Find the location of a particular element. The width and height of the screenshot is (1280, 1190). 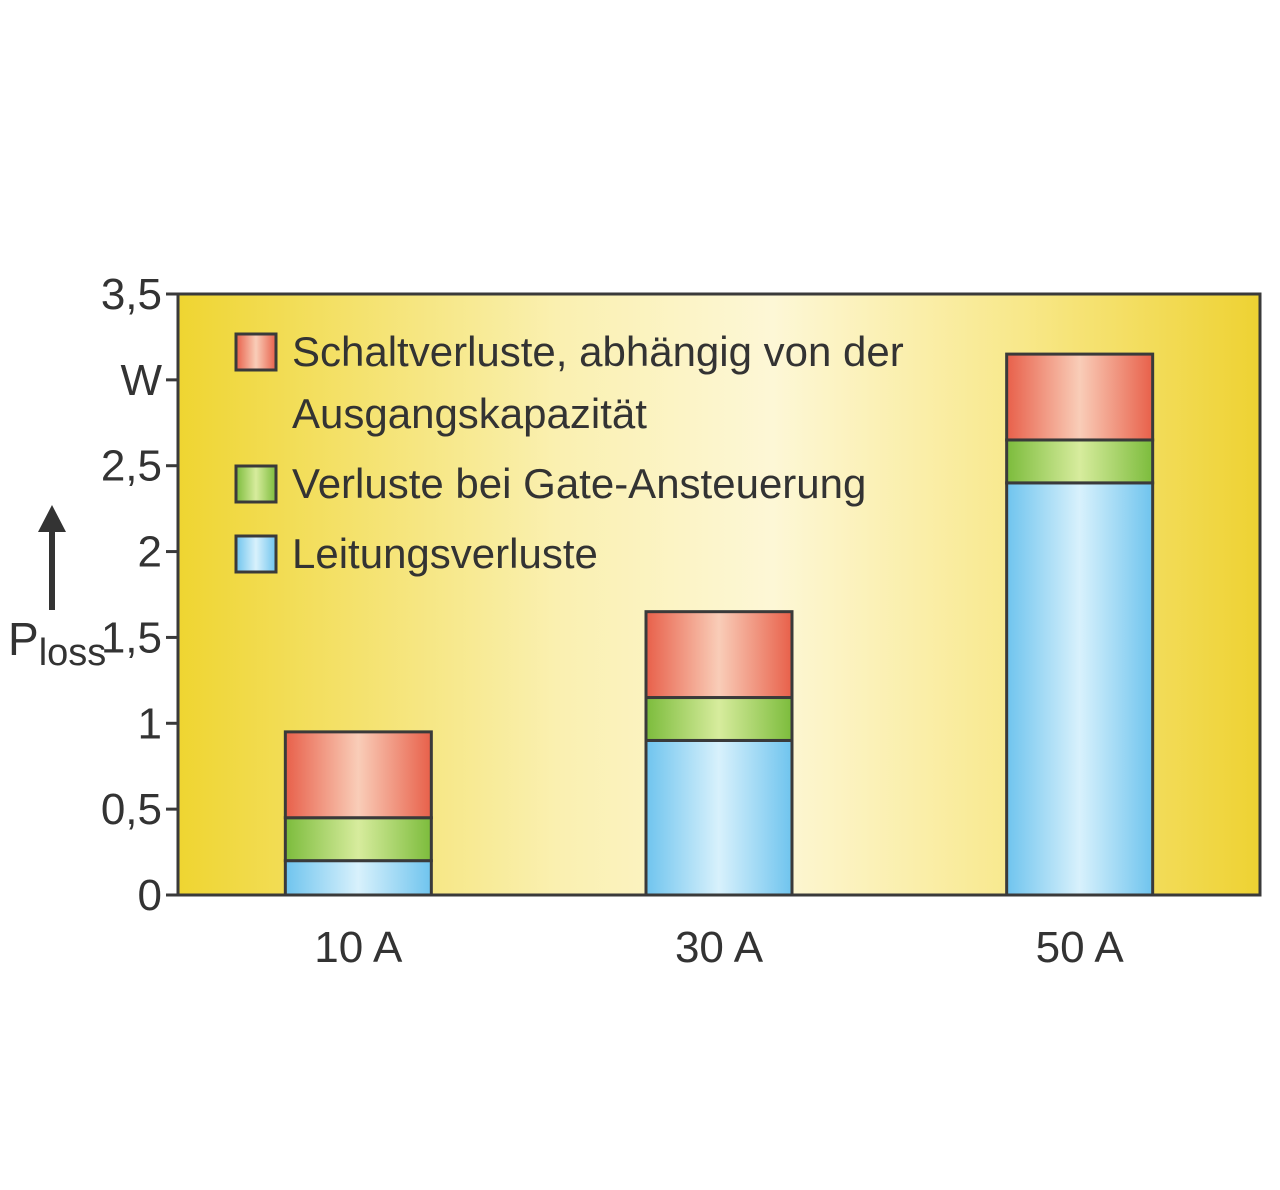

legend-label: Ausgangskapazität is located at coordinates (469, 413).